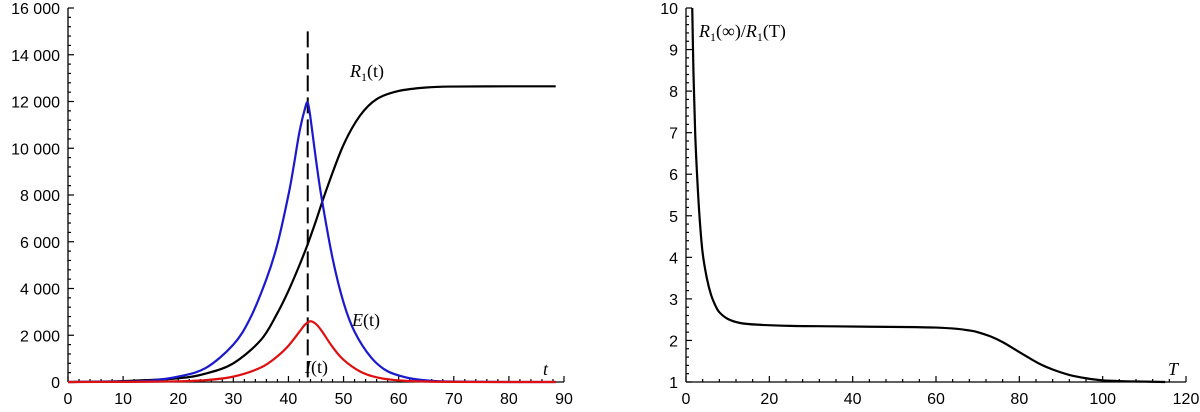  I want to click on x-tick-label: 10, so click(123, 399).